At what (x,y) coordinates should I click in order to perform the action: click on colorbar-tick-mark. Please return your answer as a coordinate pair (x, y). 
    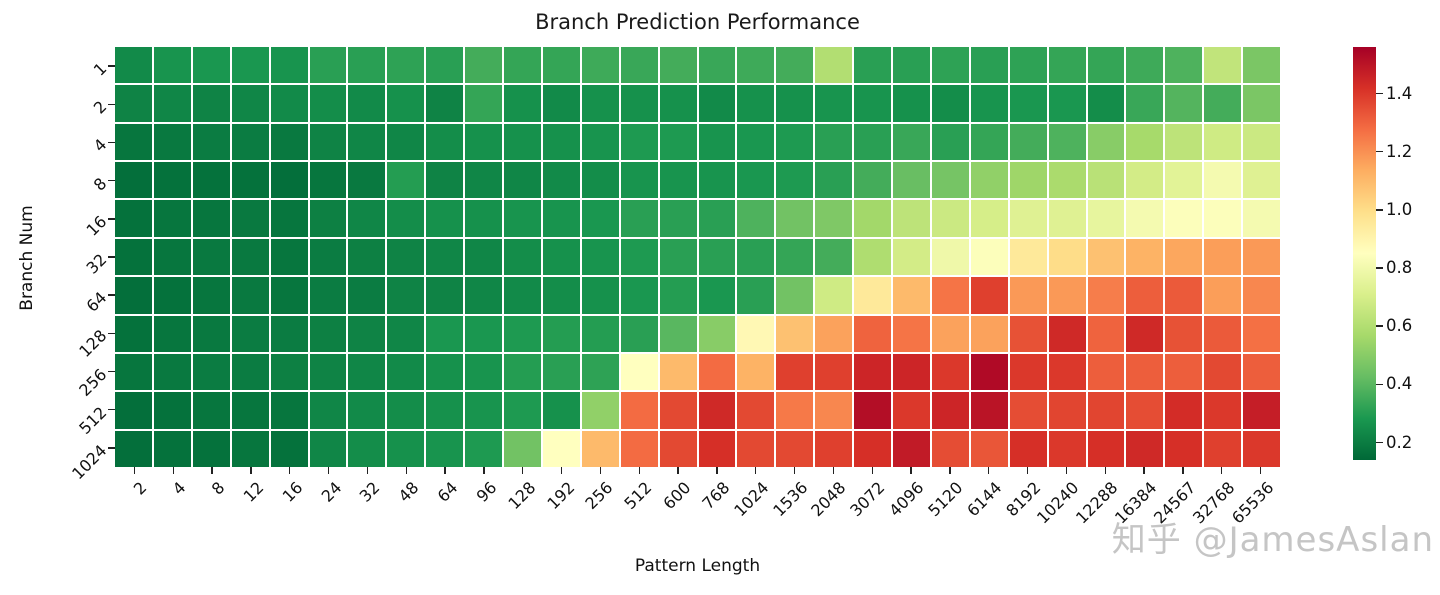
    Looking at the image, I should click on (1379, 210).